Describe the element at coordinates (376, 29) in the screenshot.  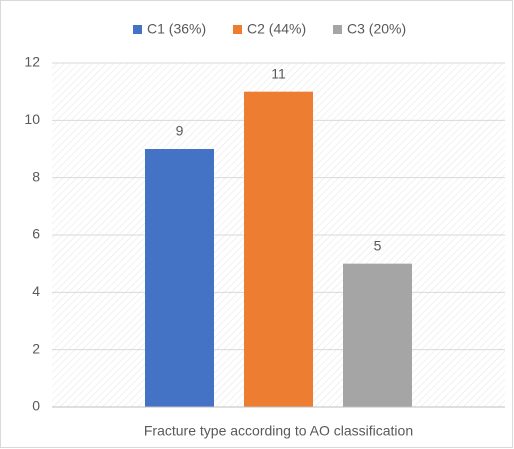
I see `legend-label: C3 (20%)` at that location.